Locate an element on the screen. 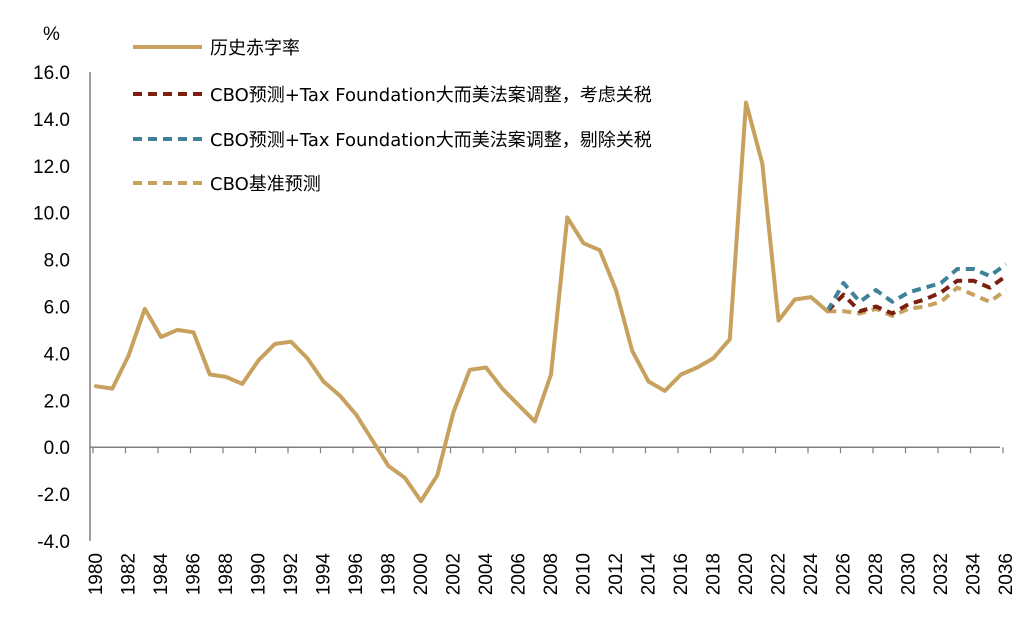 The image size is (1029, 631). x-tick-label: 2008 is located at coordinates (551, 574).